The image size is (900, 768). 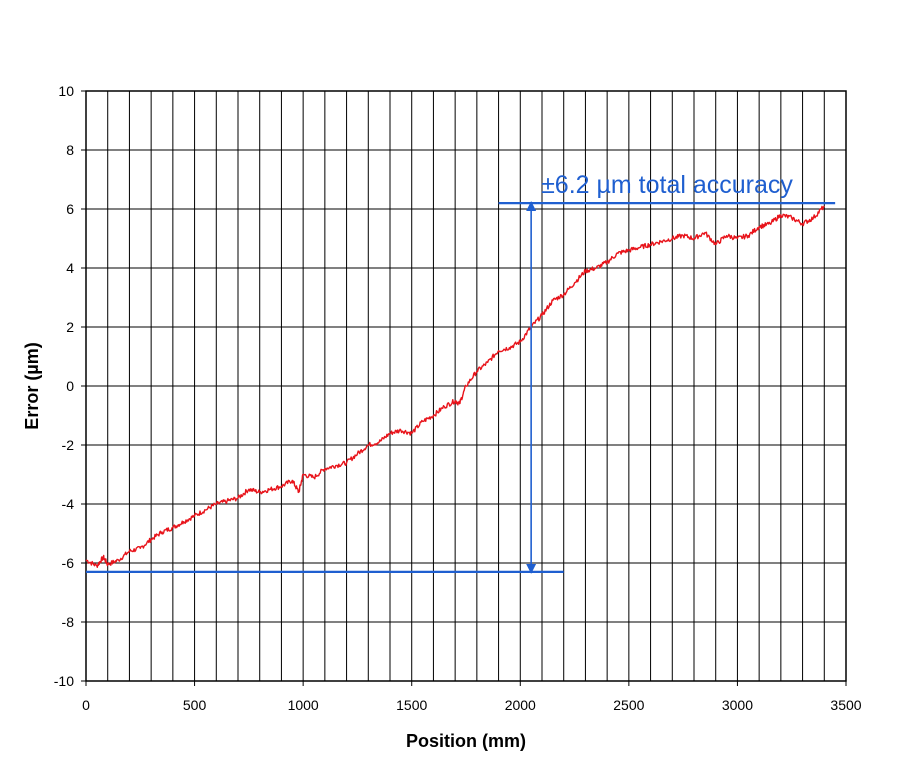 I want to click on y-tick-label: 2, so click(x=70, y=327).